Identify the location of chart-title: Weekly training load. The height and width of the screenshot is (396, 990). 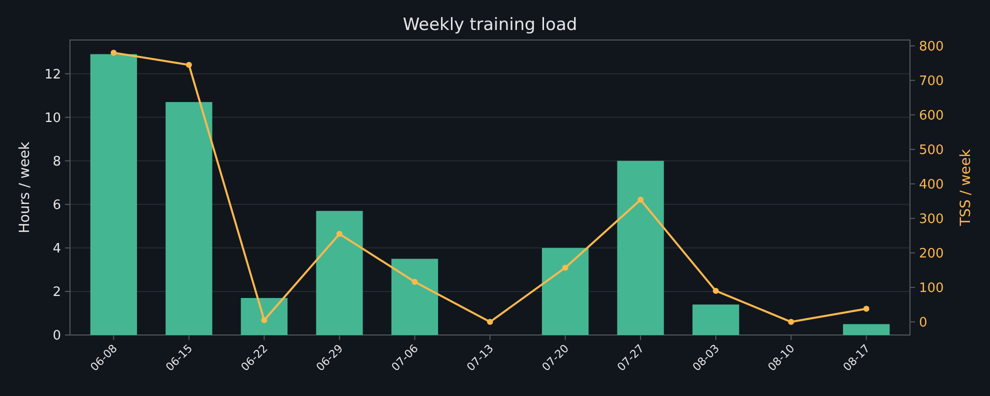
(490, 25).